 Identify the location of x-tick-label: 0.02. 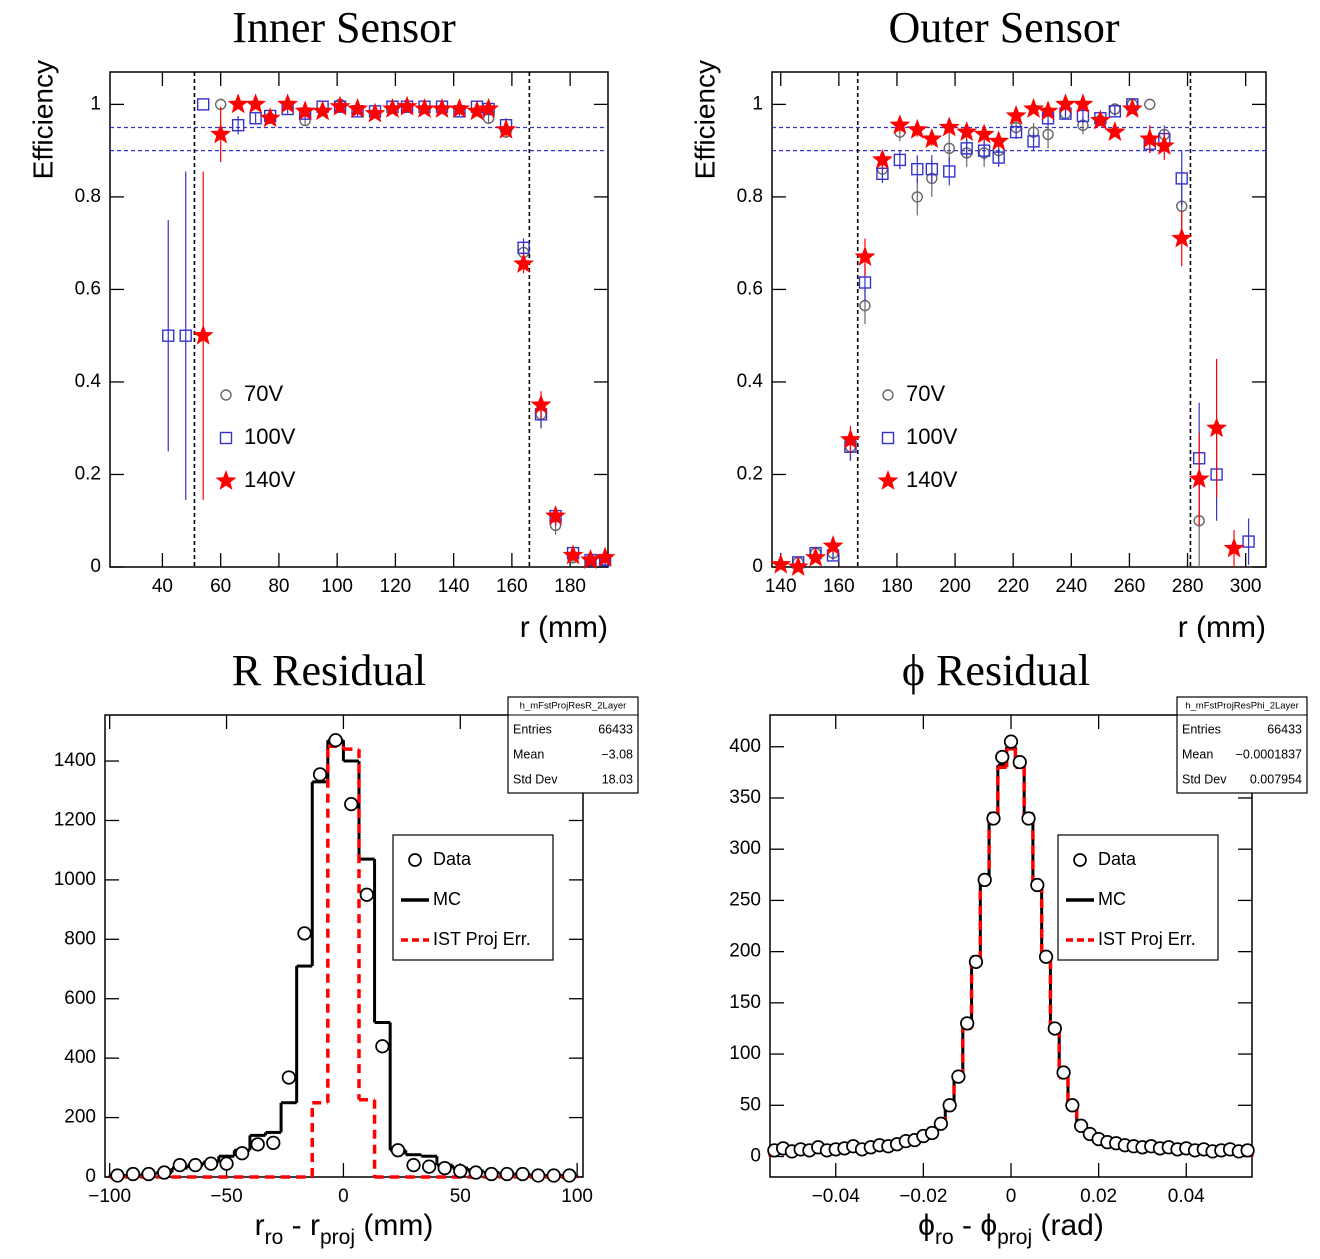
(1098, 1196).